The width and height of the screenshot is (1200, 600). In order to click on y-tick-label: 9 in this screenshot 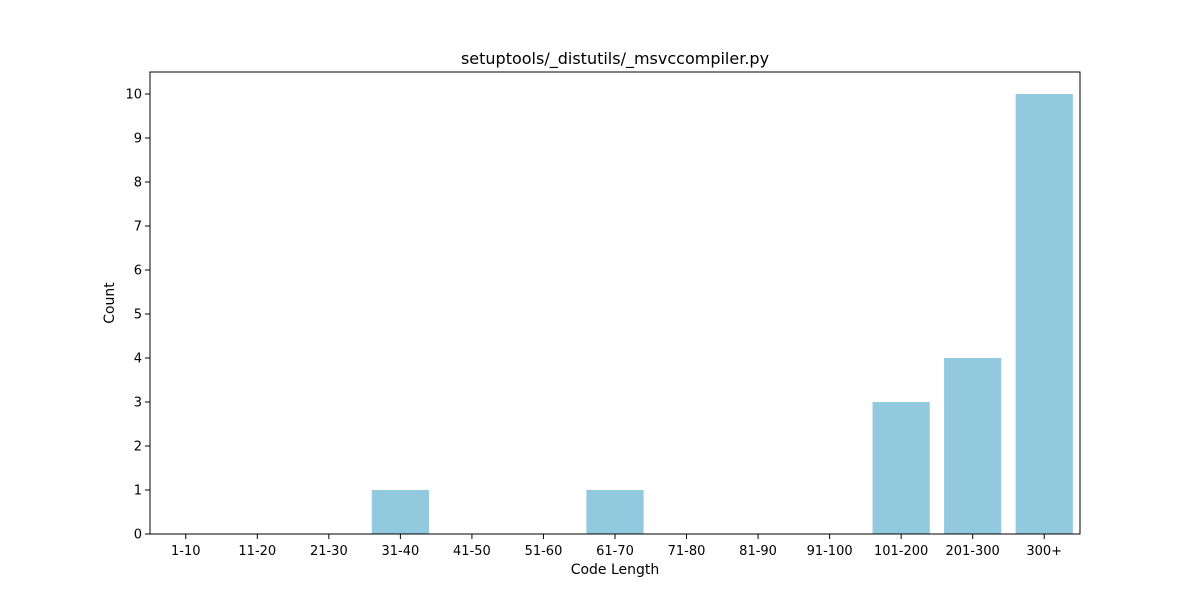, I will do `click(138, 139)`.